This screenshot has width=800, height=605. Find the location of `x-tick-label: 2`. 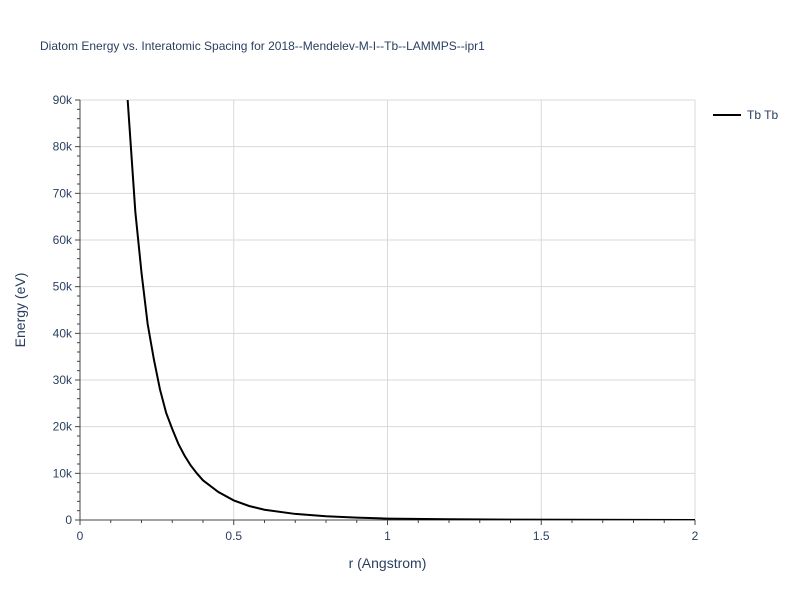

x-tick-label: 2 is located at coordinates (695, 536).